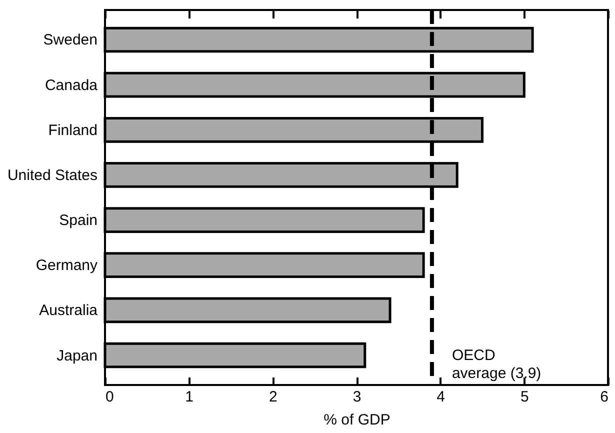 Image resolution: width=615 pixels, height=433 pixels. Describe the element at coordinates (68, 311) in the screenshot. I see `y-tick-label: Australia` at that location.